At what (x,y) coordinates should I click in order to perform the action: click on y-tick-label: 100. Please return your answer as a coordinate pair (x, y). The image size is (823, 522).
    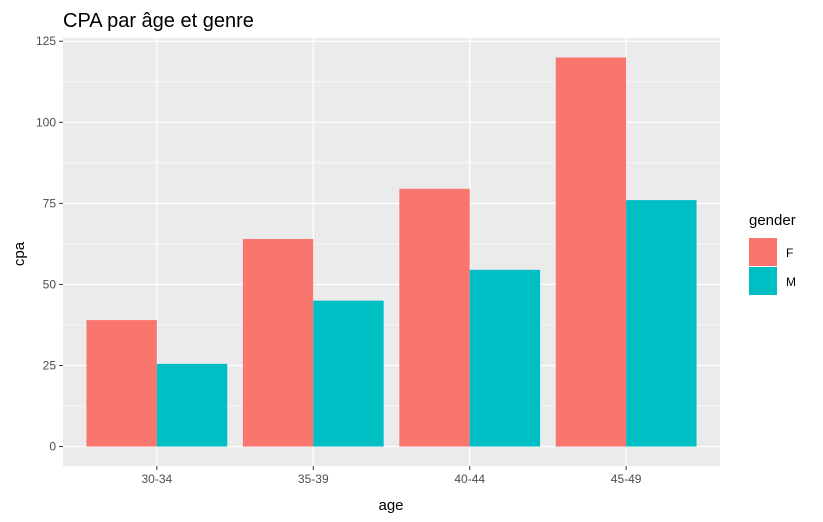
    Looking at the image, I should click on (46, 122).